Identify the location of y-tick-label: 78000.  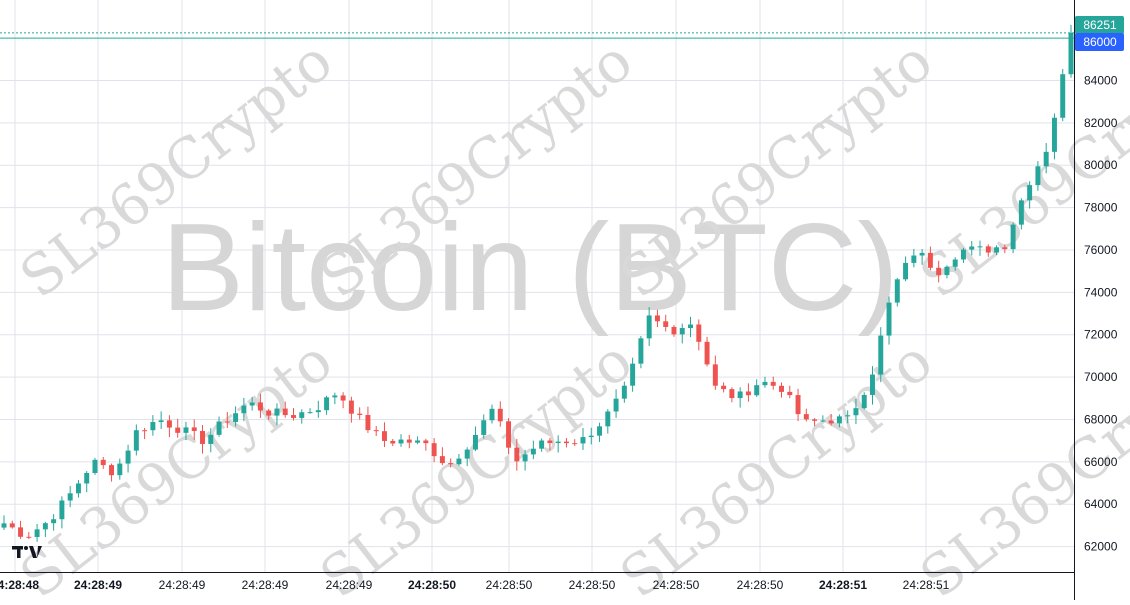
(1101, 208).